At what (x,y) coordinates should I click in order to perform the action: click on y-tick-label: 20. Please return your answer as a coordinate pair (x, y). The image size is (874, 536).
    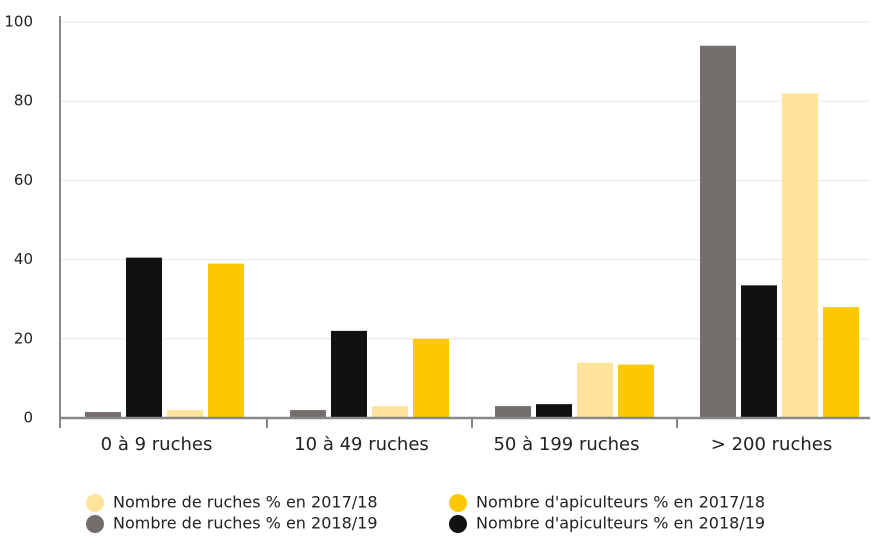
    Looking at the image, I should click on (23, 338).